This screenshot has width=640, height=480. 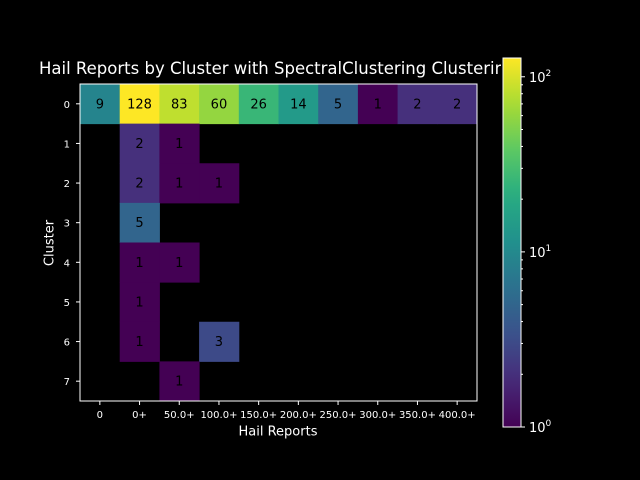 I want to click on x-tick-label: 50.0+, so click(x=179, y=415).